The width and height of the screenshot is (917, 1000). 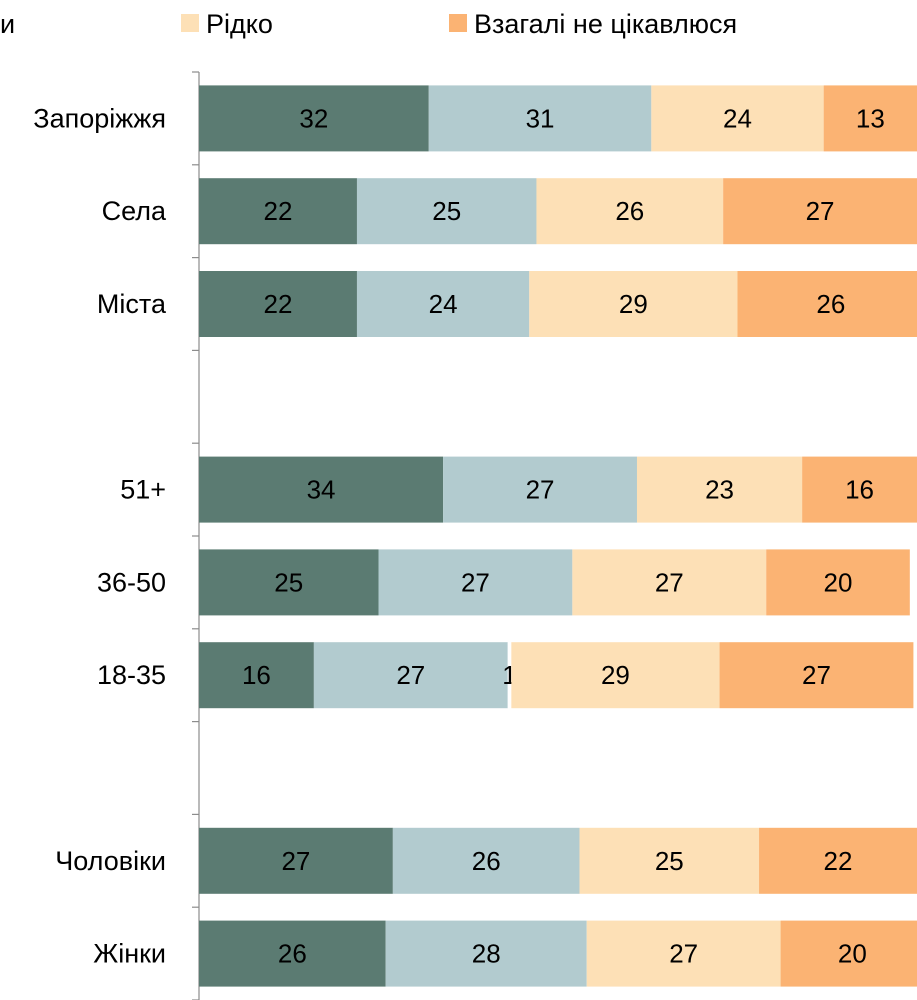 What do you see at coordinates (99, 118) in the screenshot?
I see `category-label: Запоріжжя` at bounding box center [99, 118].